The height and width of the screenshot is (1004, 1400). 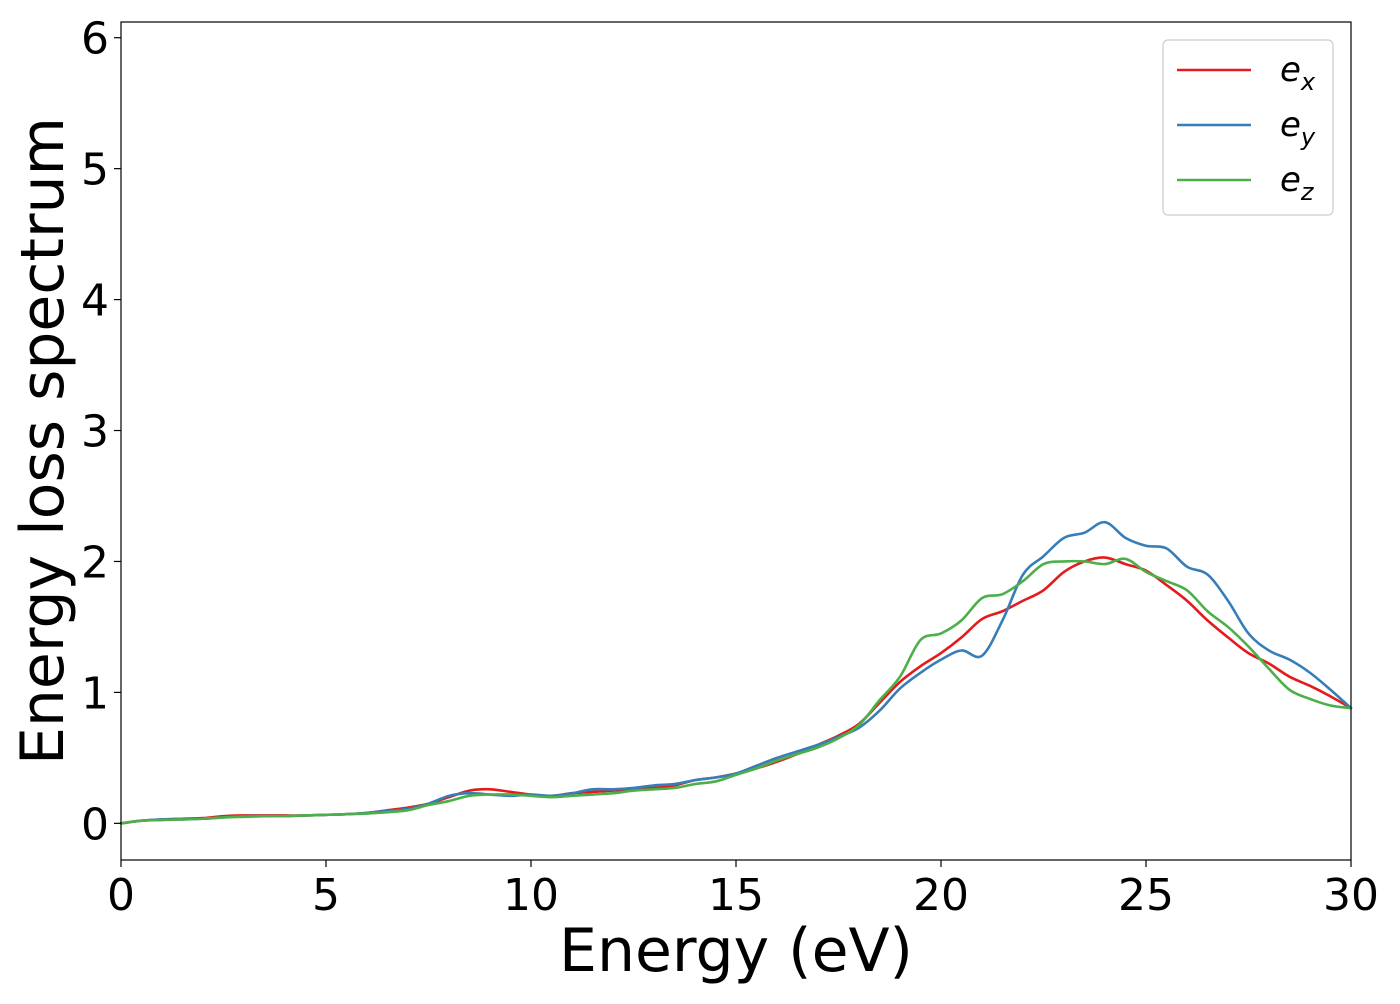 What do you see at coordinates (1146, 895) in the screenshot?
I see `x-tick-label: 25` at bounding box center [1146, 895].